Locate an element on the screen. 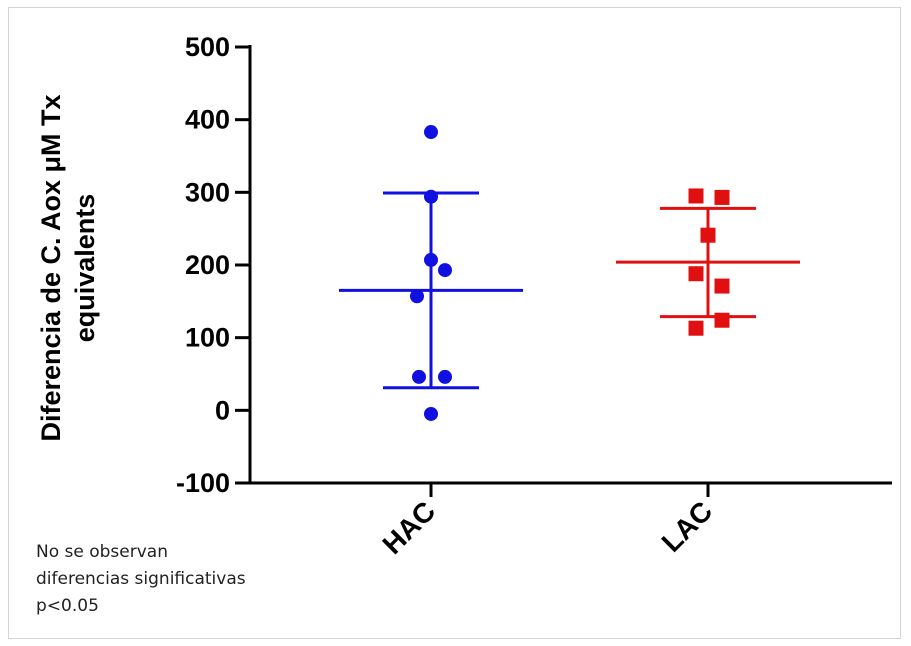  note-line-2: diferencias significativas is located at coordinates (141, 579).